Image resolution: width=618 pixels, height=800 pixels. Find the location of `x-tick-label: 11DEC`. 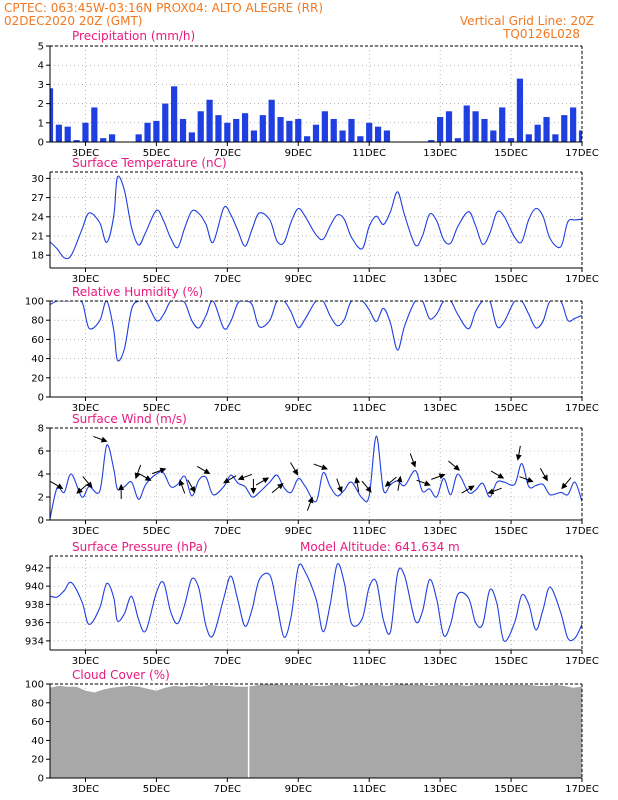

x-tick-label: 11DEC is located at coordinates (369, 789).